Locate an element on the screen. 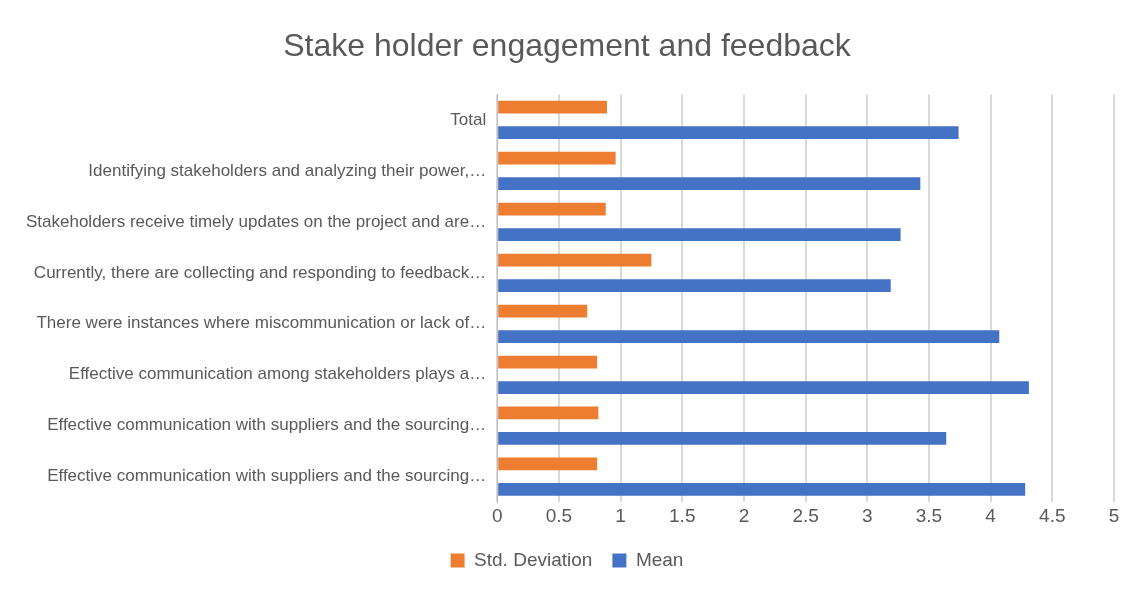 The height and width of the screenshot is (590, 1139). x-tick-label: 0 is located at coordinates (497, 515).